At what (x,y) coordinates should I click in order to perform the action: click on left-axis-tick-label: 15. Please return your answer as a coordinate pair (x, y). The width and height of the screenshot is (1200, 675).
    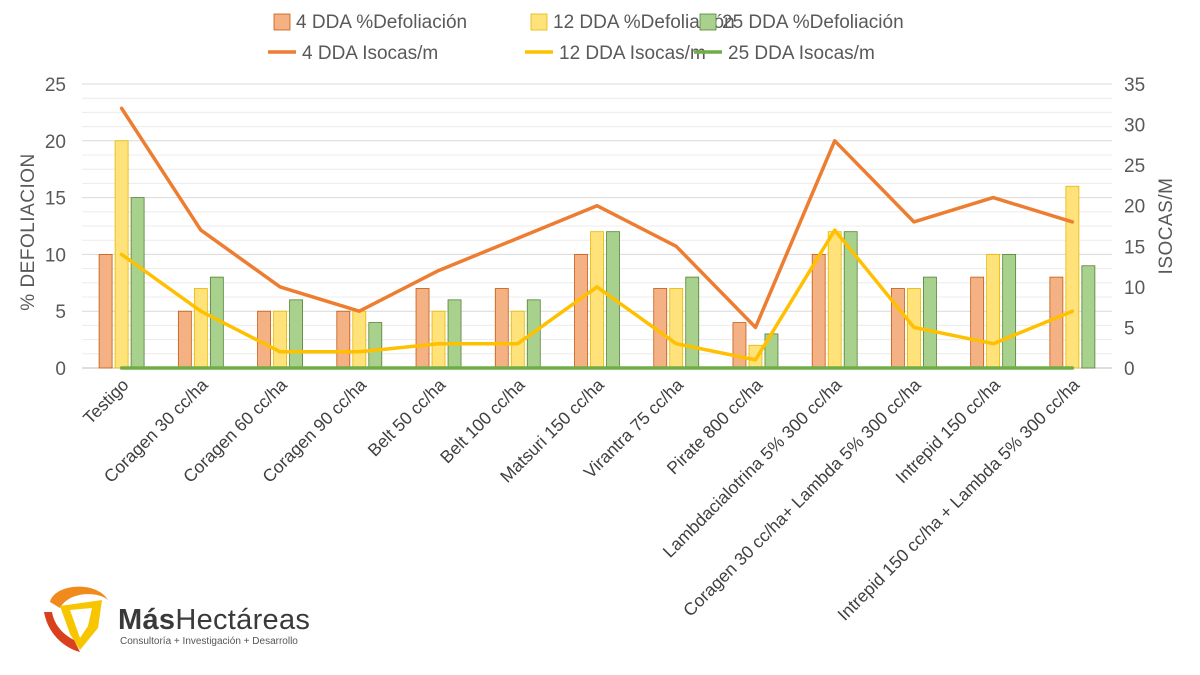
    Looking at the image, I should click on (55, 199).